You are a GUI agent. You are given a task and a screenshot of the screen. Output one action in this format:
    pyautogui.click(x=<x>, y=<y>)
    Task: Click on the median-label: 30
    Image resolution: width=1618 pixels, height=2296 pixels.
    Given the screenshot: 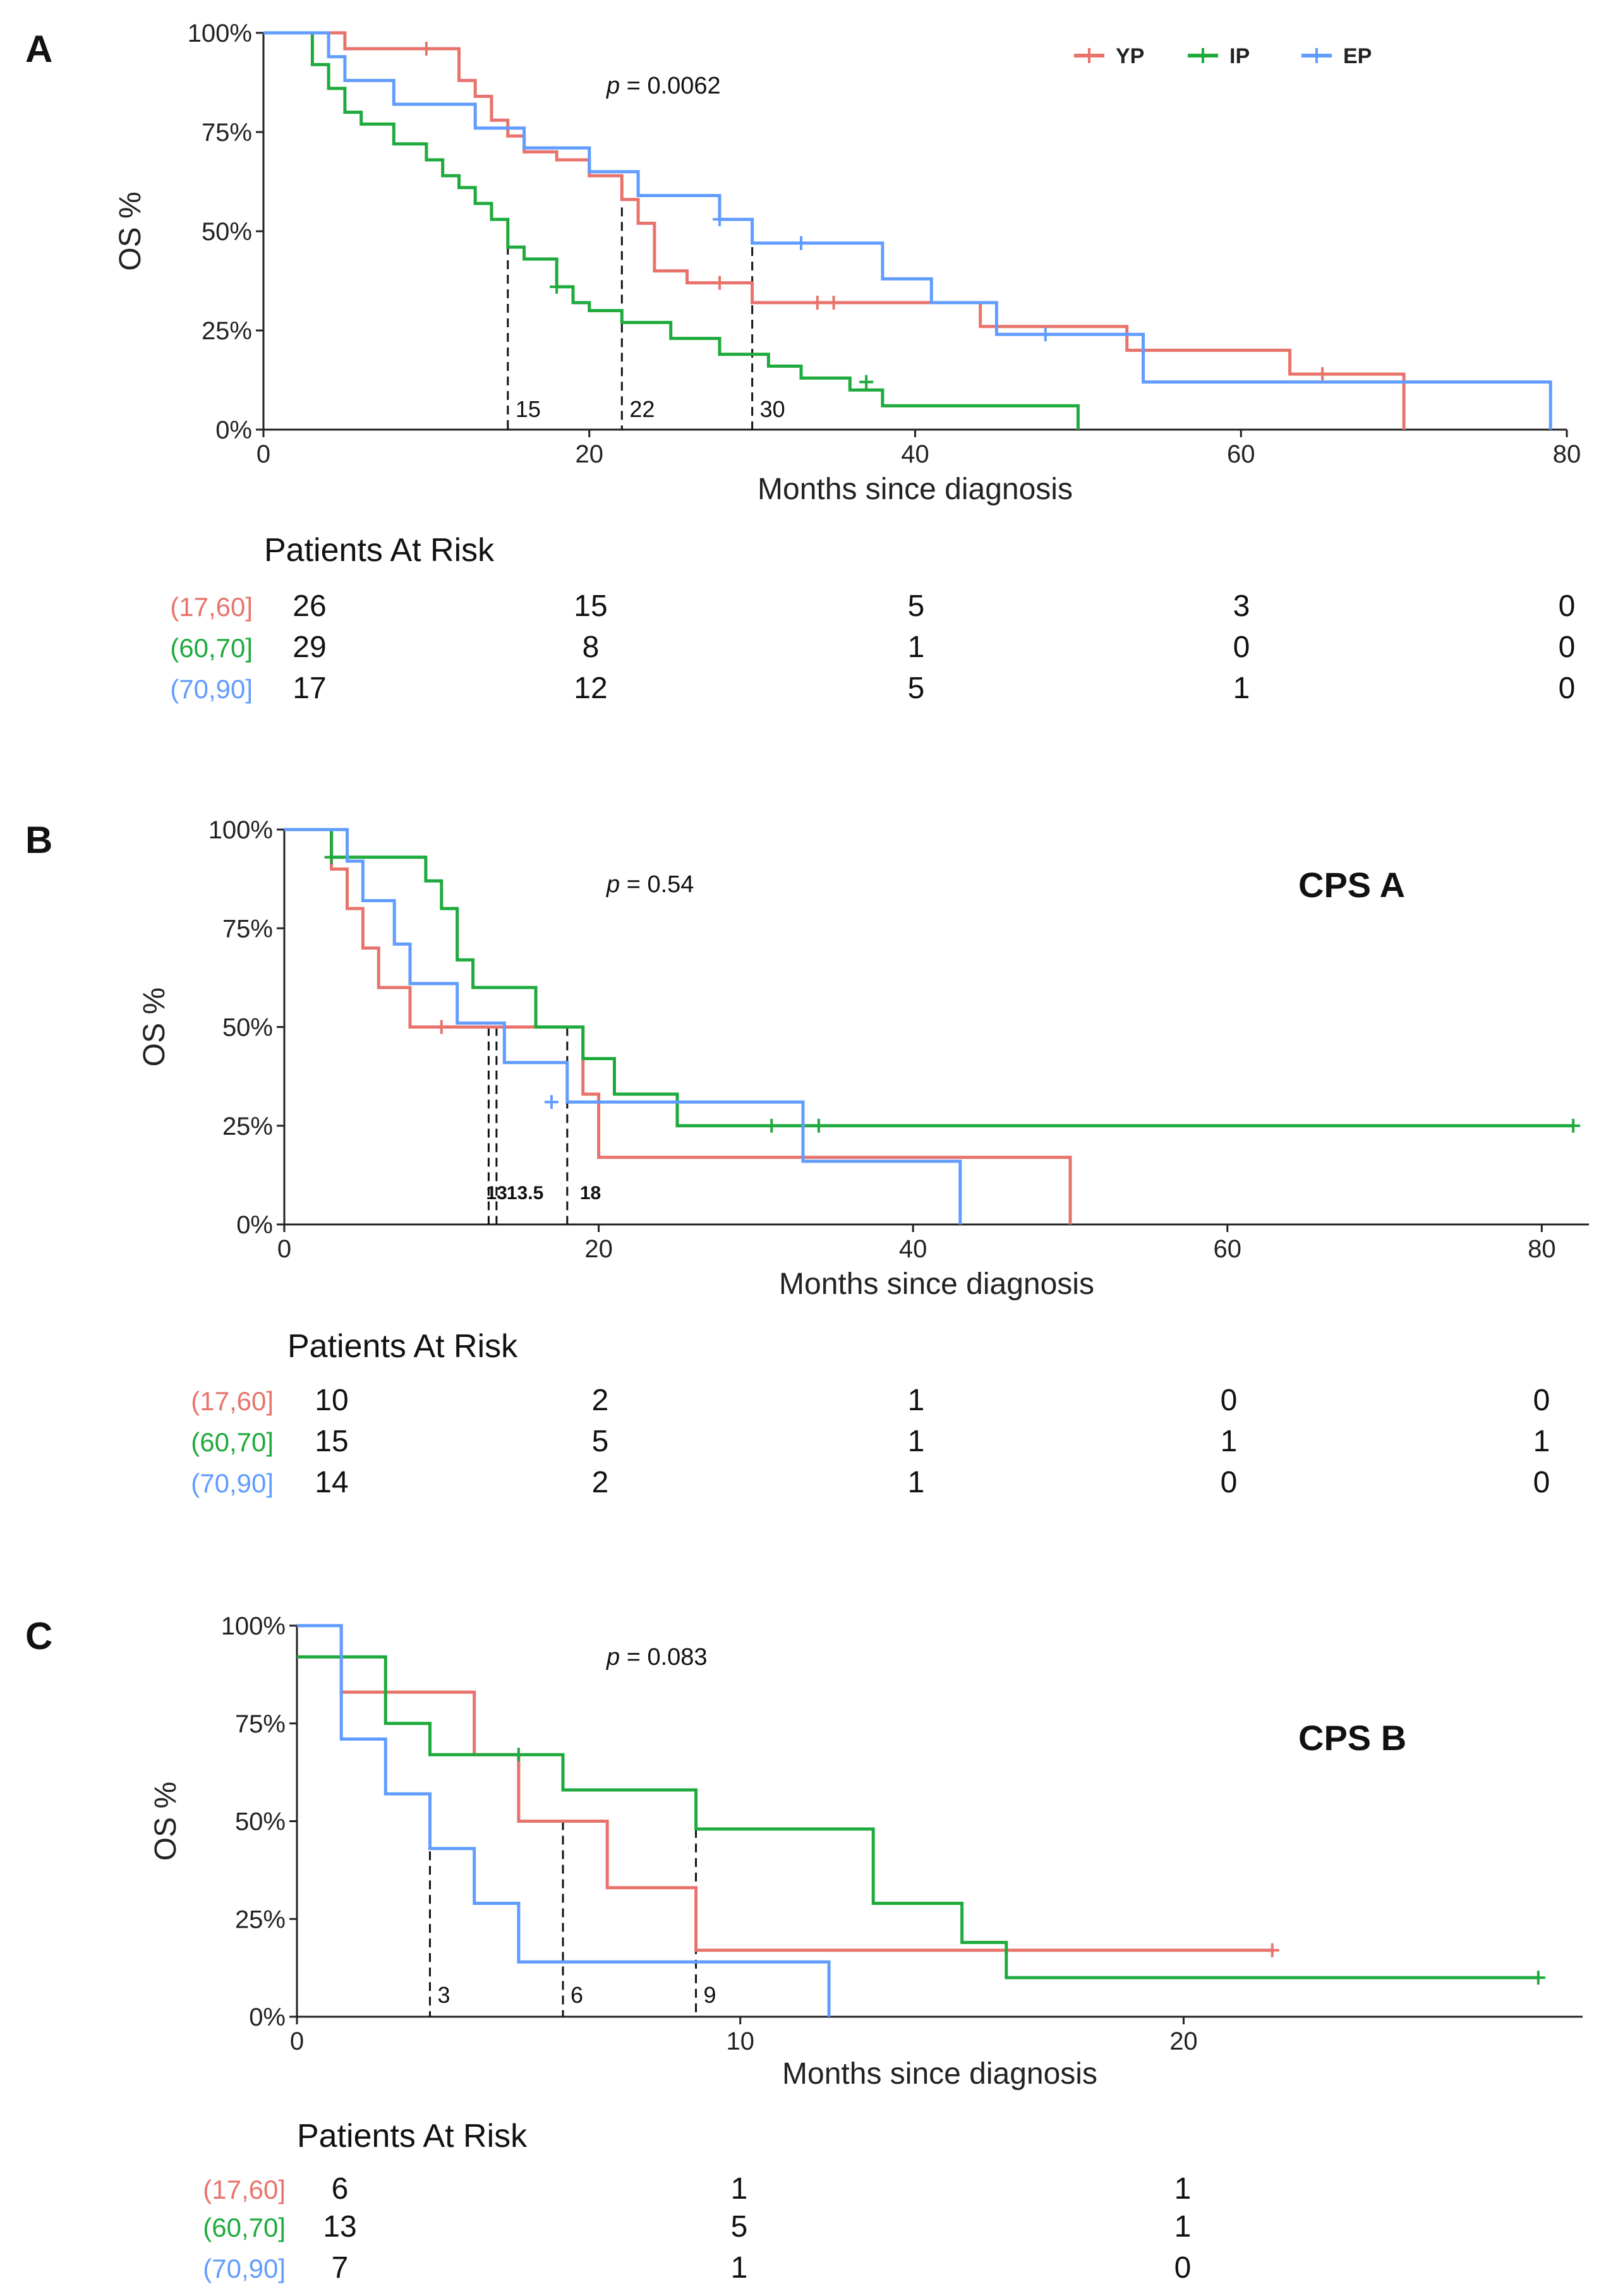 What is the action you would take?
    pyautogui.click(x=773, y=409)
    